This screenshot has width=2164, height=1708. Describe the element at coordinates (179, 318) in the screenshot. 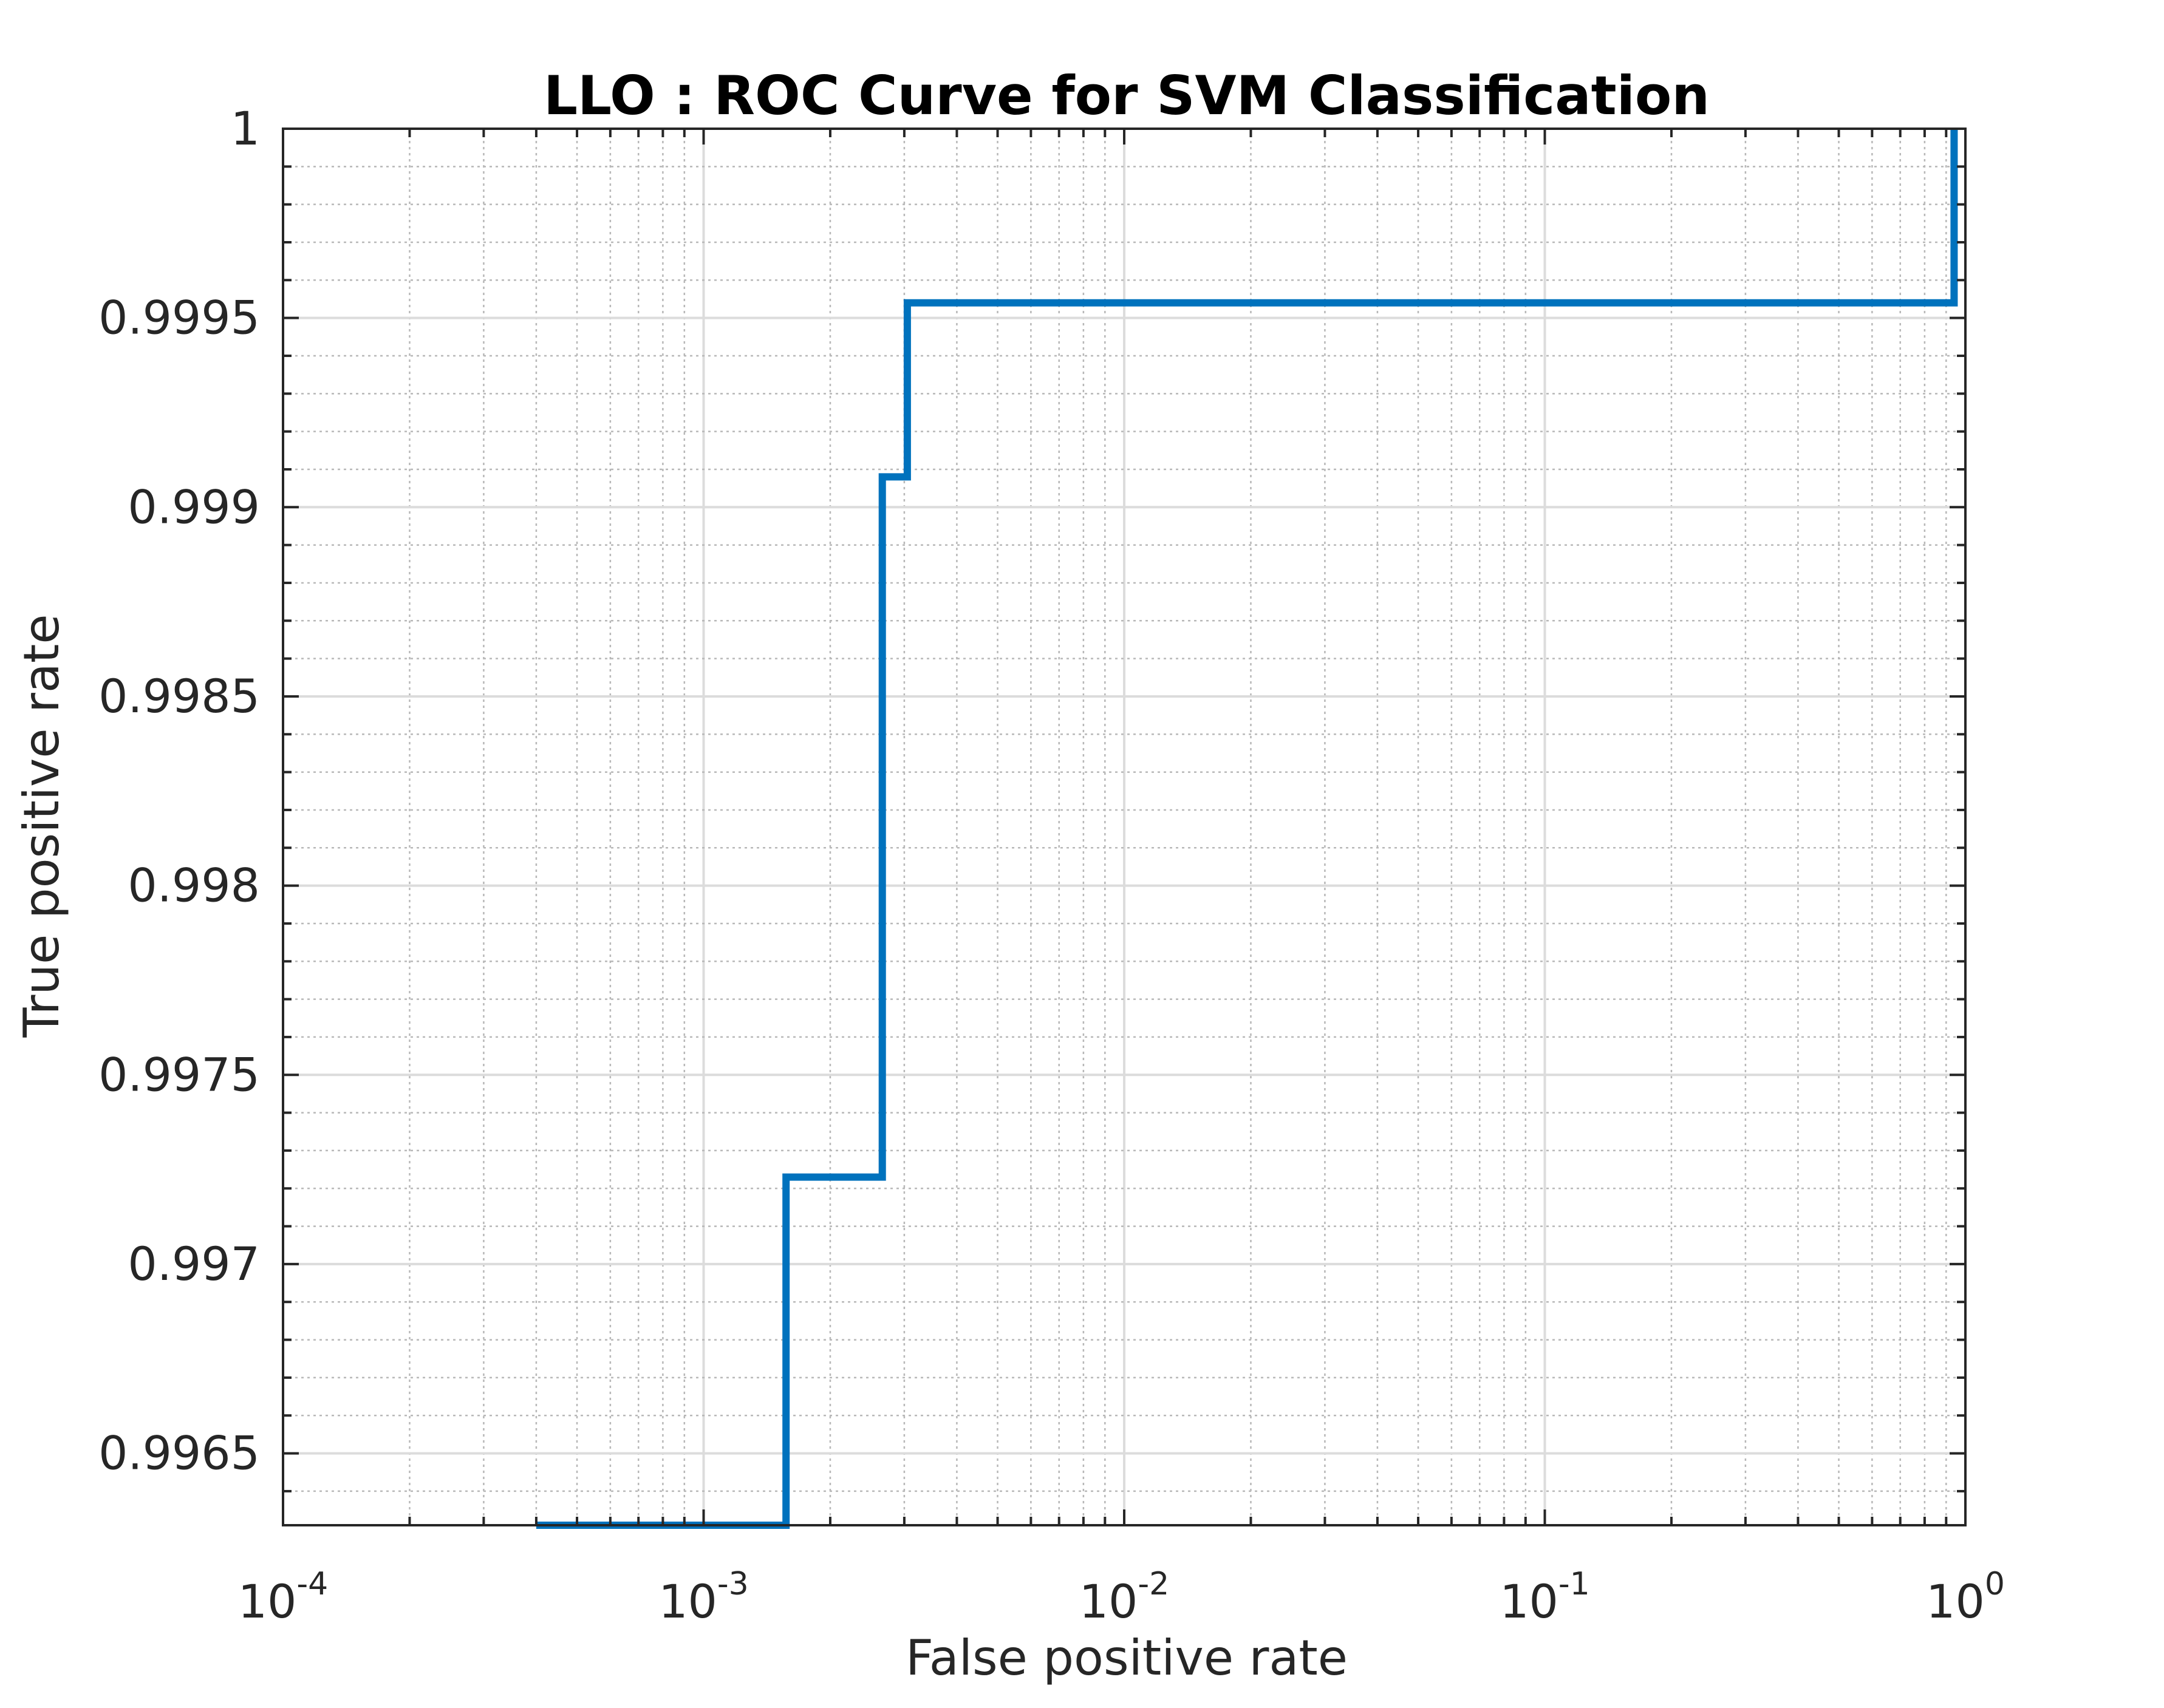

I see `y-tick-label: 0.9995` at that location.